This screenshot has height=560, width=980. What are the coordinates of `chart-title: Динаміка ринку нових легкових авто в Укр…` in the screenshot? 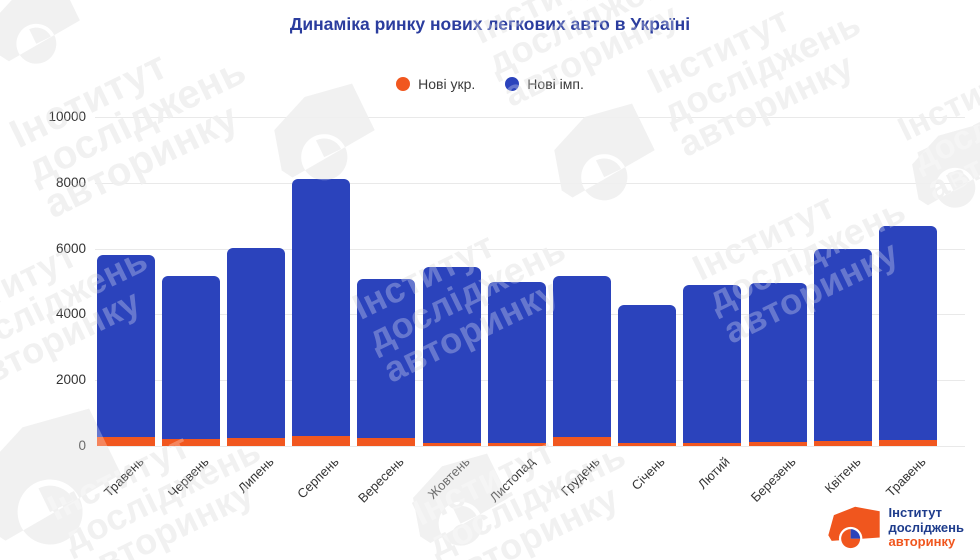 It's located at (490, 24).